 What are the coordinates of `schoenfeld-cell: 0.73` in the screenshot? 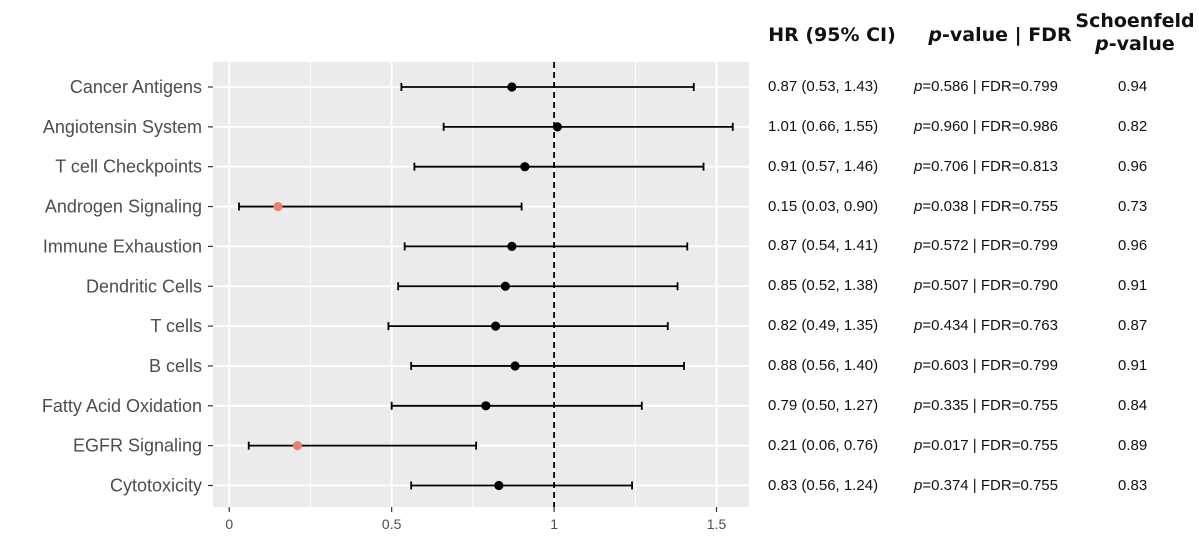 It's located at (1133, 206).